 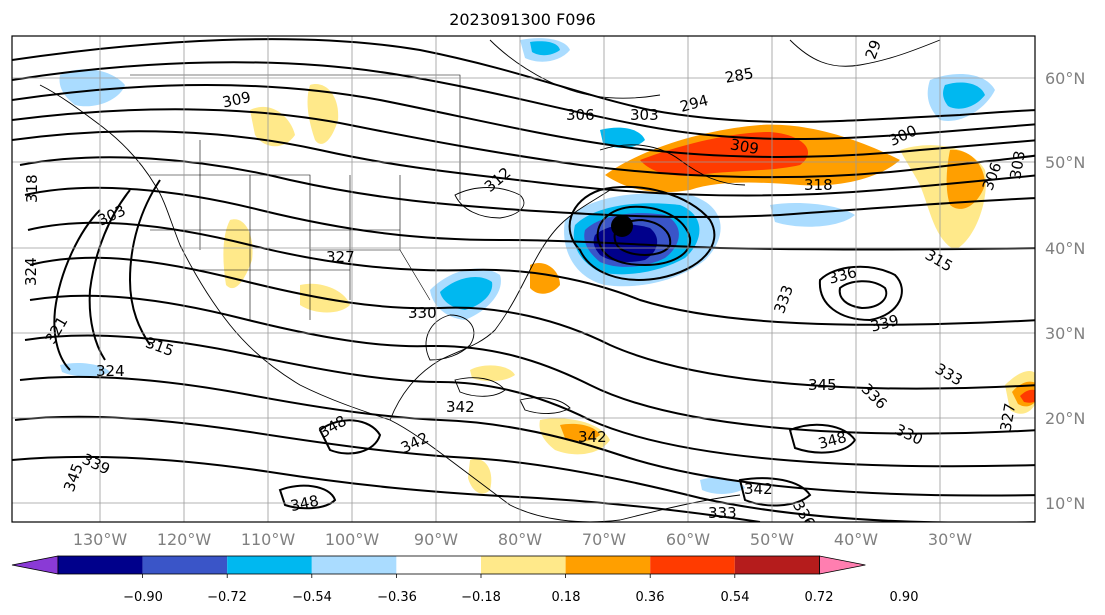 I want to click on colorbar-tick-label: −0.36, so click(x=397, y=597).